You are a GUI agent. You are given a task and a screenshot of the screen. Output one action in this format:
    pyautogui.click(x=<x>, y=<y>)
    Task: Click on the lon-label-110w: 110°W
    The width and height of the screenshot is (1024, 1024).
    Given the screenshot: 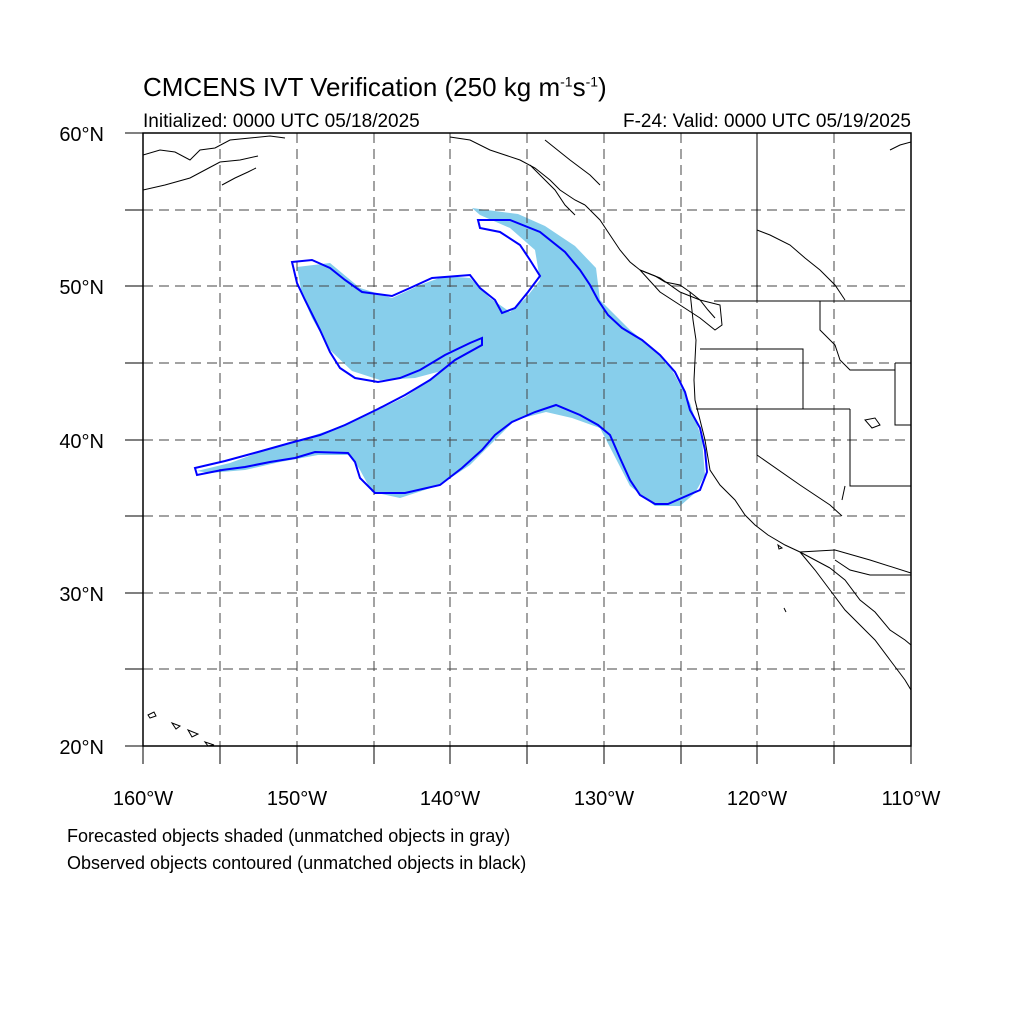 What is the action you would take?
    pyautogui.click(x=911, y=799)
    